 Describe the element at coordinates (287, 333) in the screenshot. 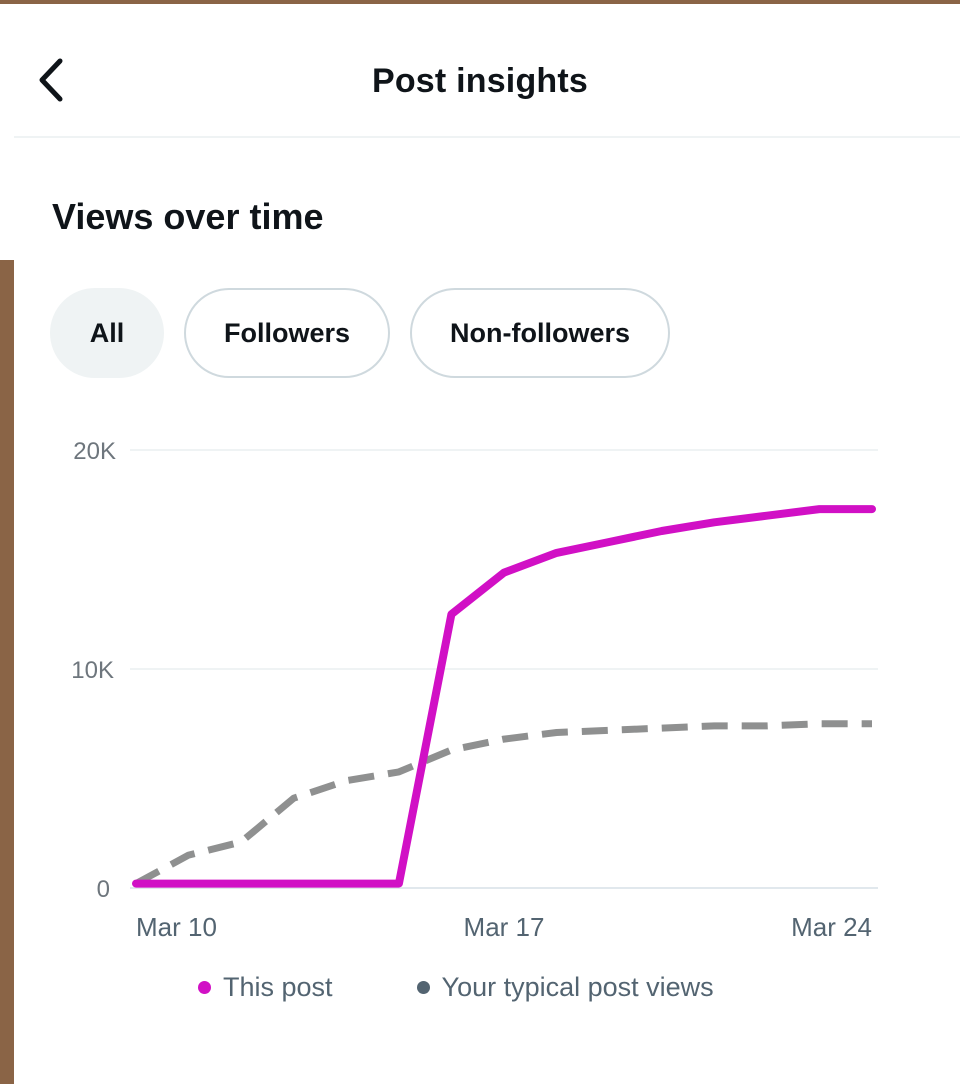

I see `filter-chip-followers: Followers` at that location.